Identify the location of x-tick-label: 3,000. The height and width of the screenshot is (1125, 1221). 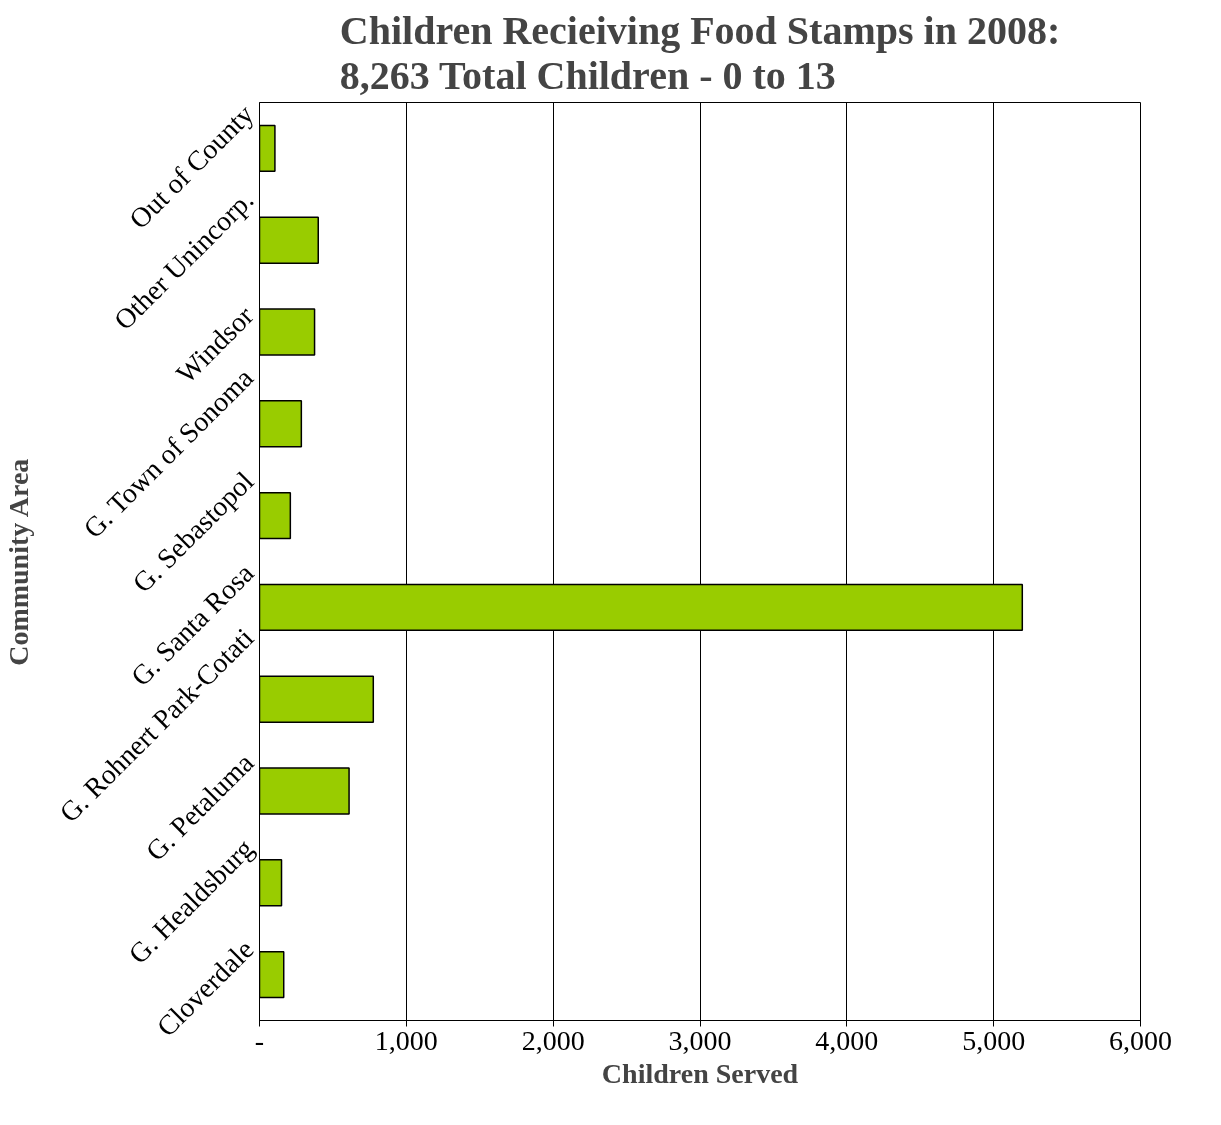
(700, 1040).